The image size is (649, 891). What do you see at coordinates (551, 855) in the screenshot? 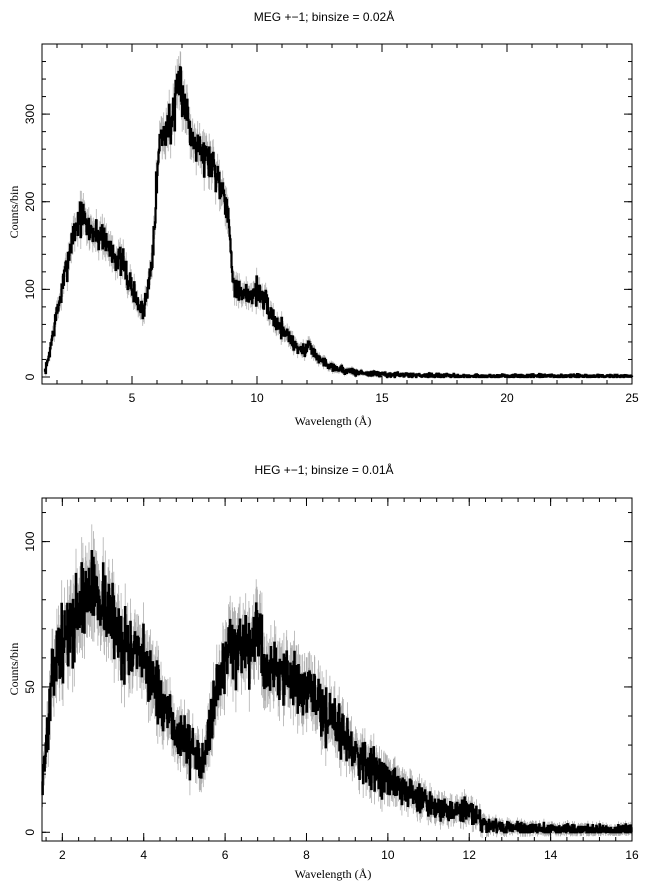
I see `x-tick-label: 14` at bounding box center [551, 855].